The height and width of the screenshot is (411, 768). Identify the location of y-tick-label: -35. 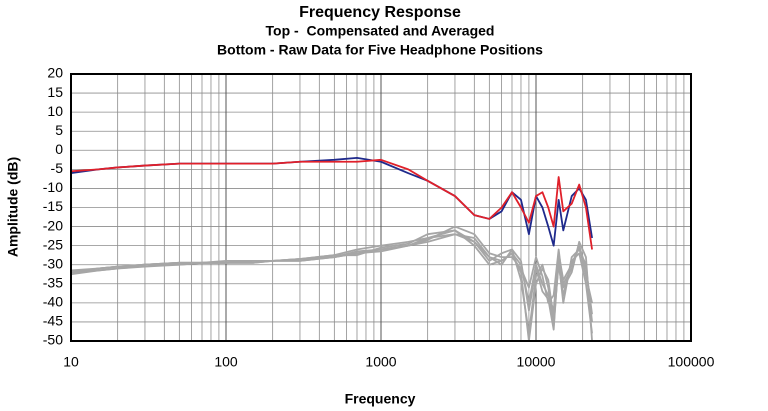
(53, 282).